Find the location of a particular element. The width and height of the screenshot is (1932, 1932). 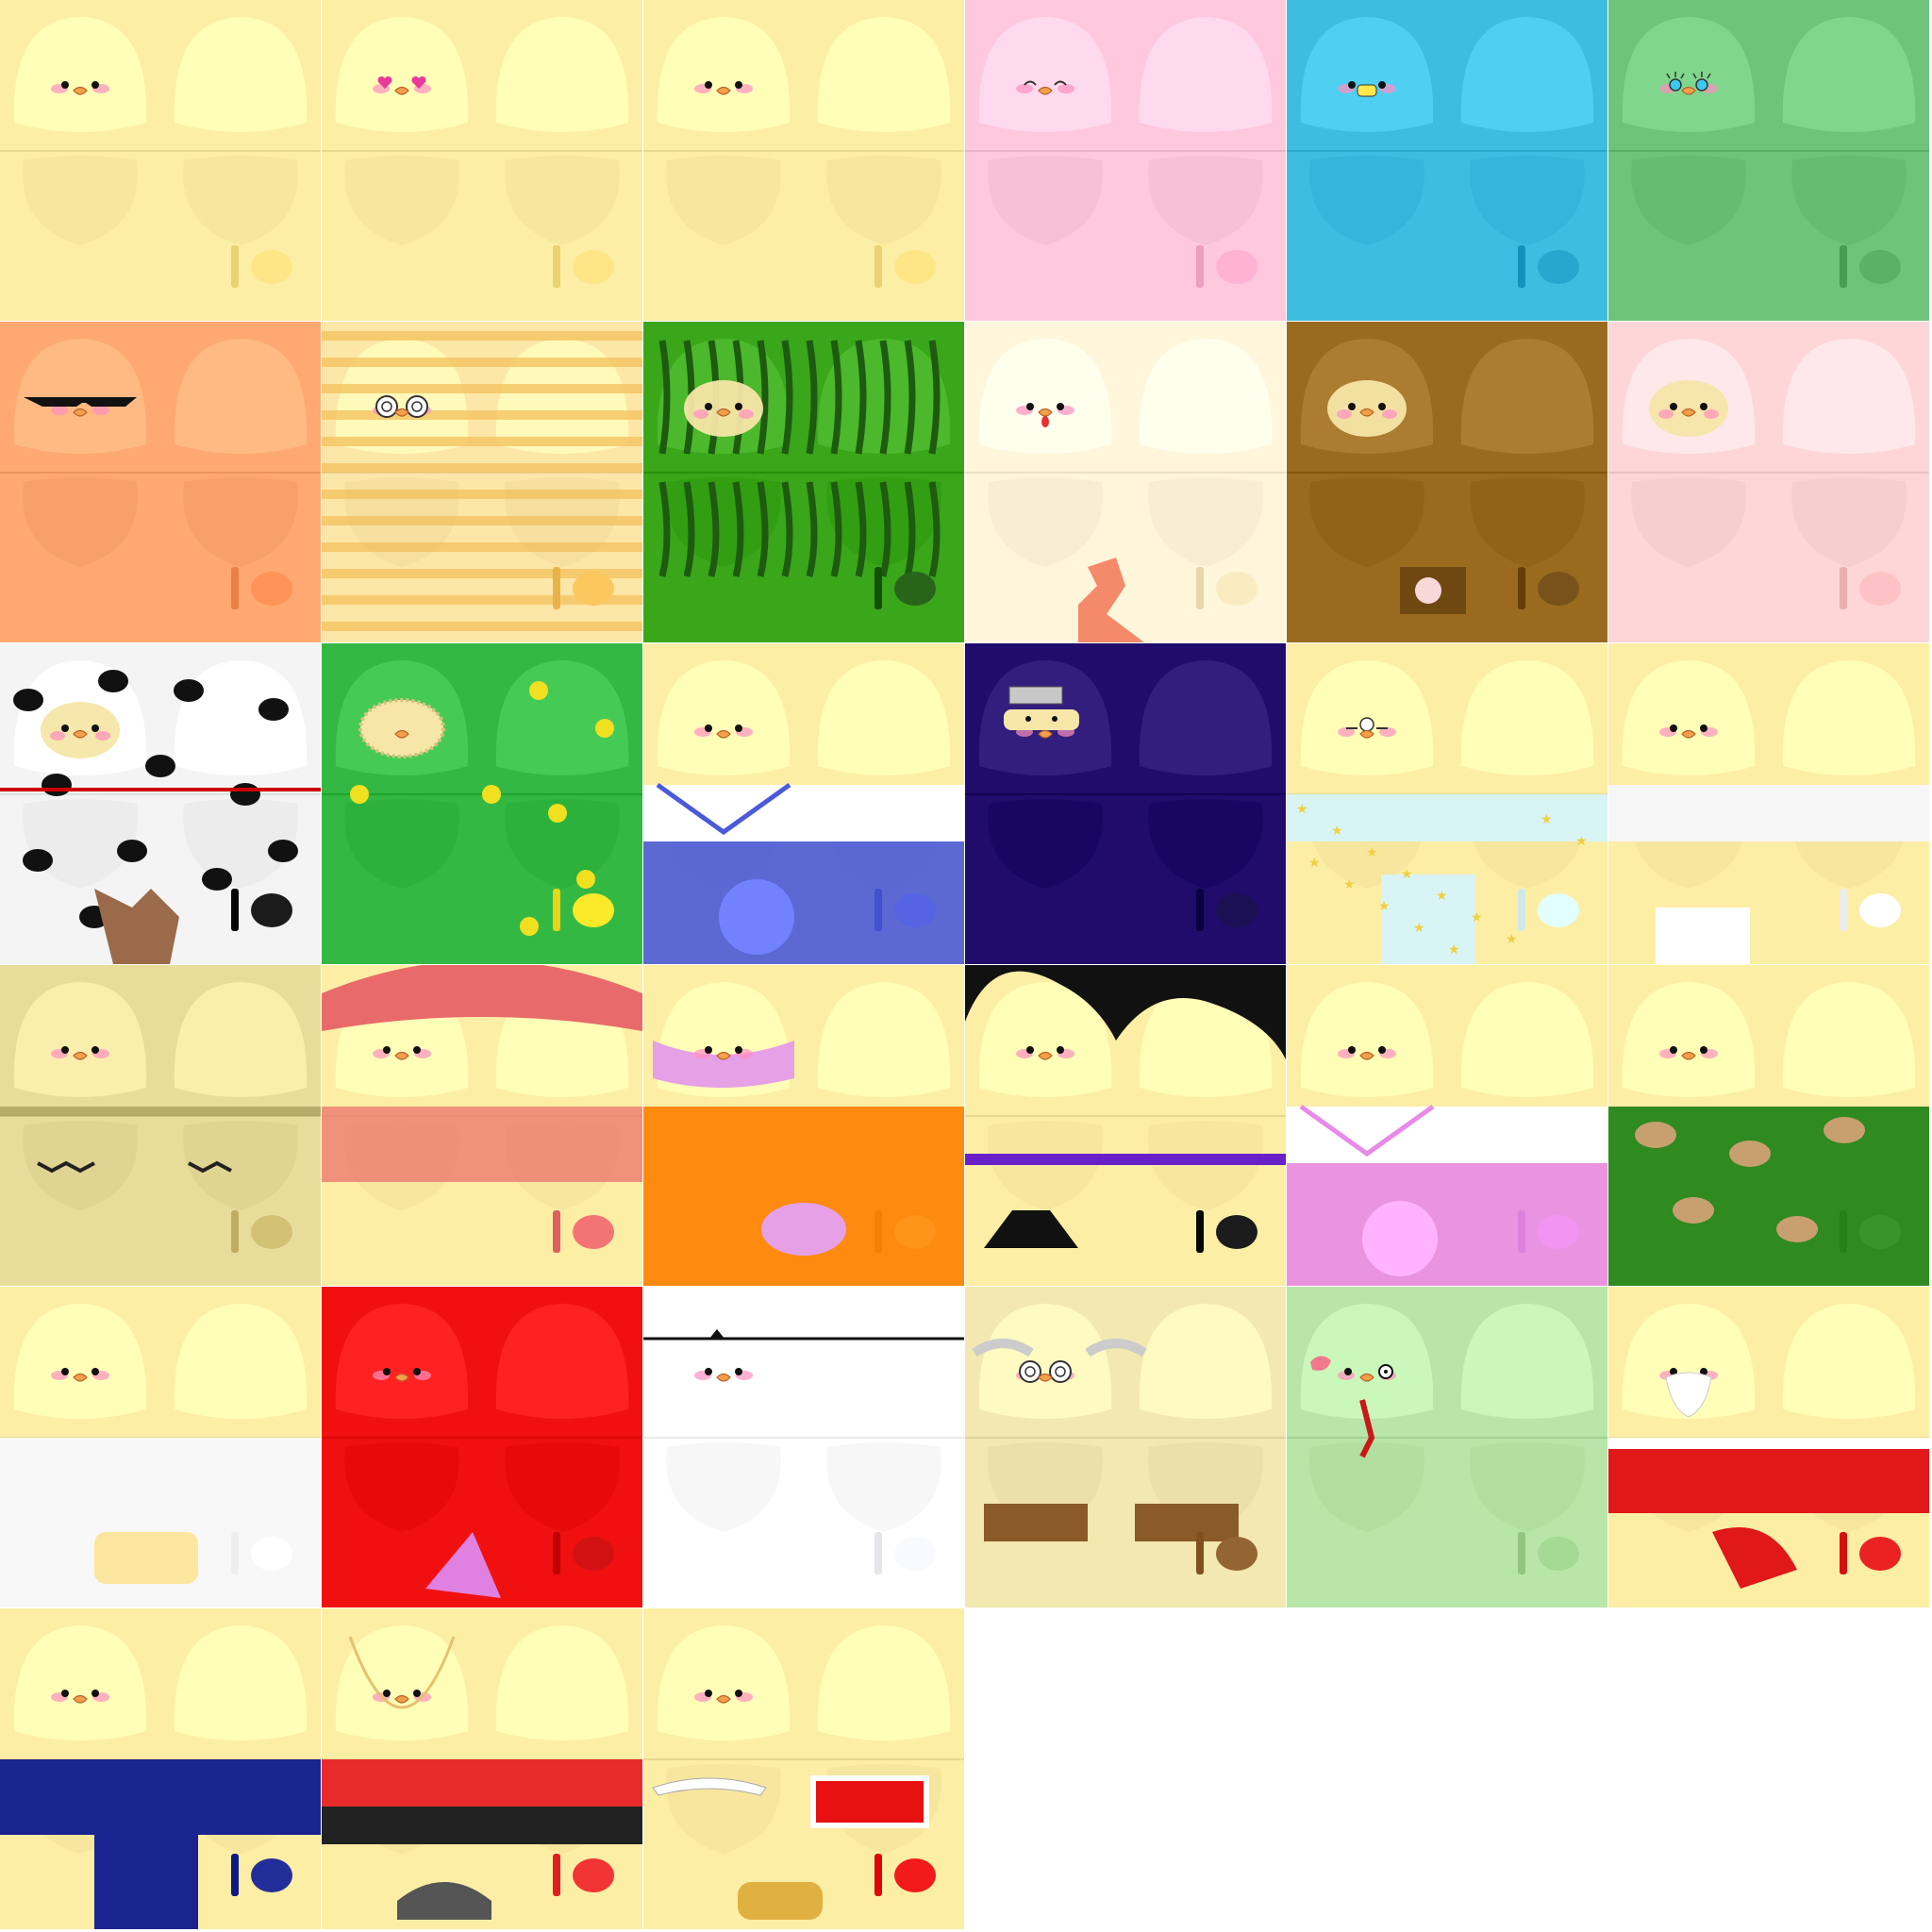

sailor-patch is located at coordinates (757, 917).